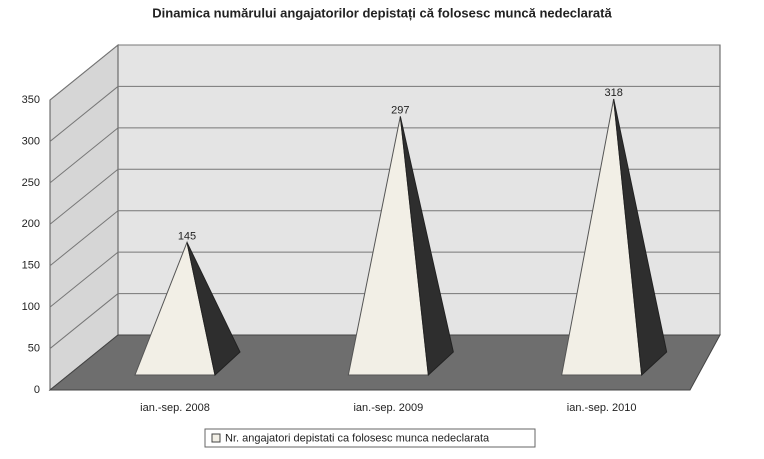 The image size is (764, 459). I want to click on x-tick-label: ian.-sep. 2009, so click(388, 408).